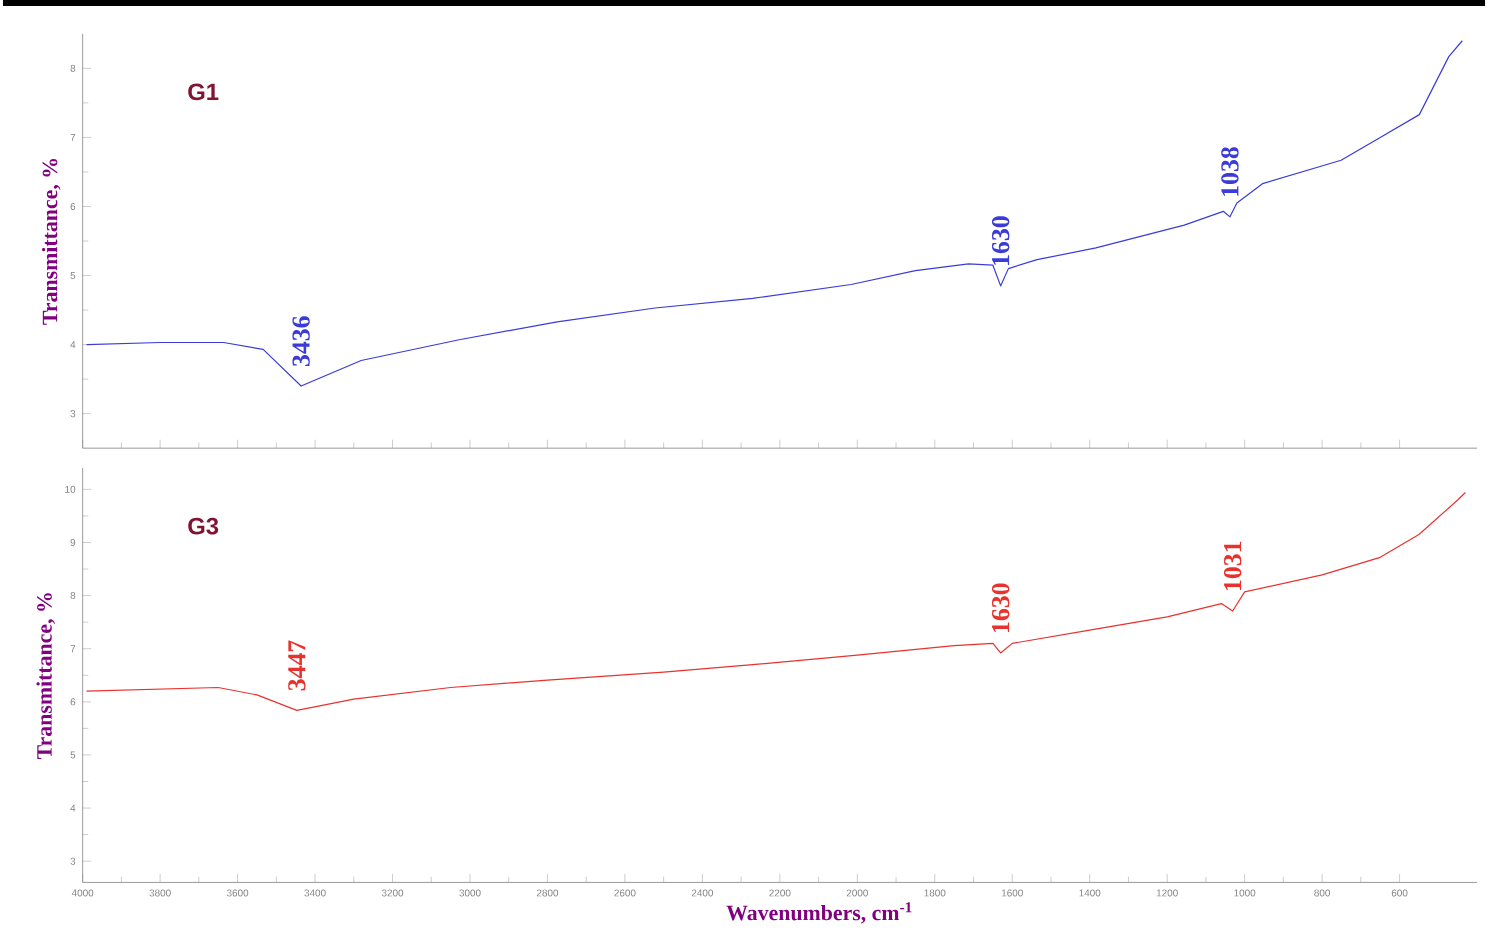 This screenshot has height=930, width=1488. Describe the element at coordinates (1230, 171) in the screenshot. I see `annotation: 1038` at that location.